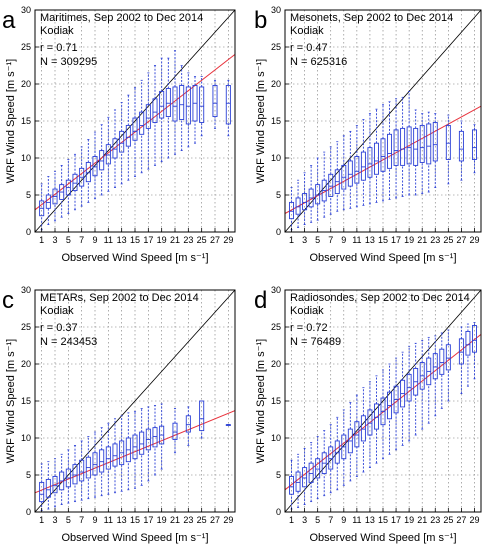 The height and width of the screenshot is (550, 485). I want to click on panel-title: METARs, Sep 2002 to Dec 2014, so click(119, 298).